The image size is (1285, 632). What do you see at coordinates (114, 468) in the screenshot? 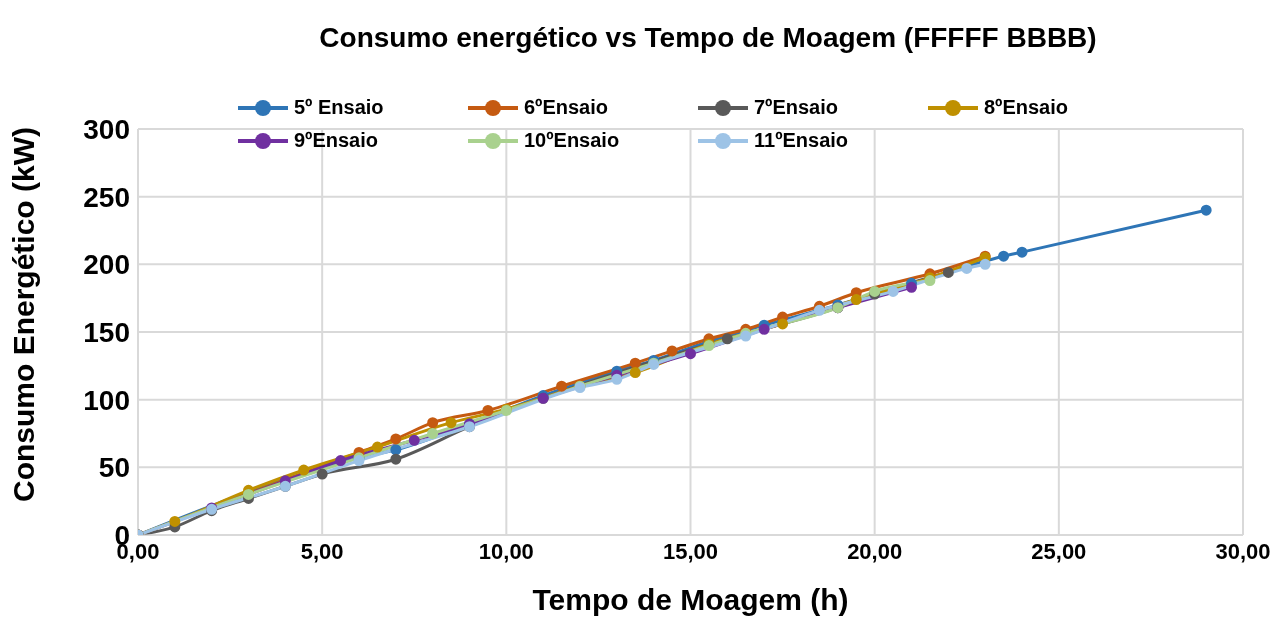
I see `y-tick-label: 50` at bounding box center [114, 468].